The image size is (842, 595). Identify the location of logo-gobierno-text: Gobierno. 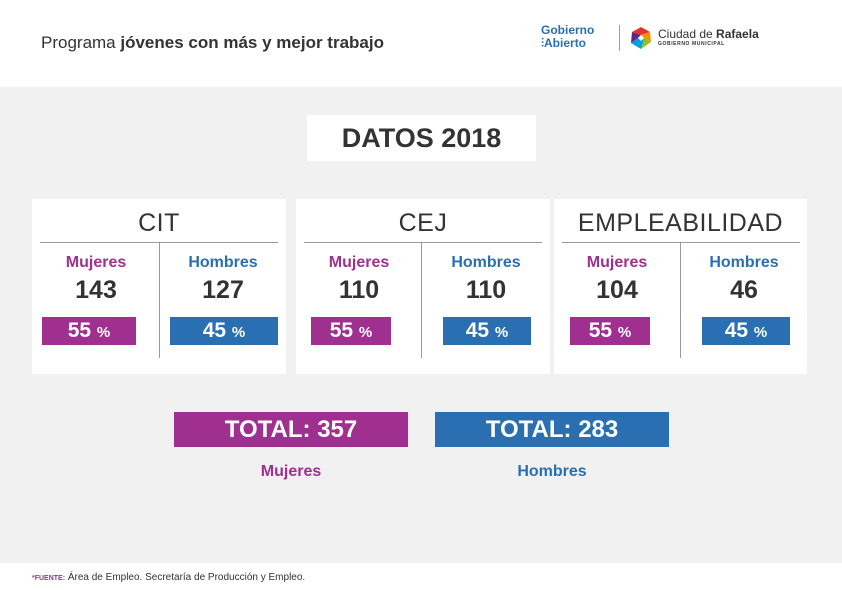
(568, 30).